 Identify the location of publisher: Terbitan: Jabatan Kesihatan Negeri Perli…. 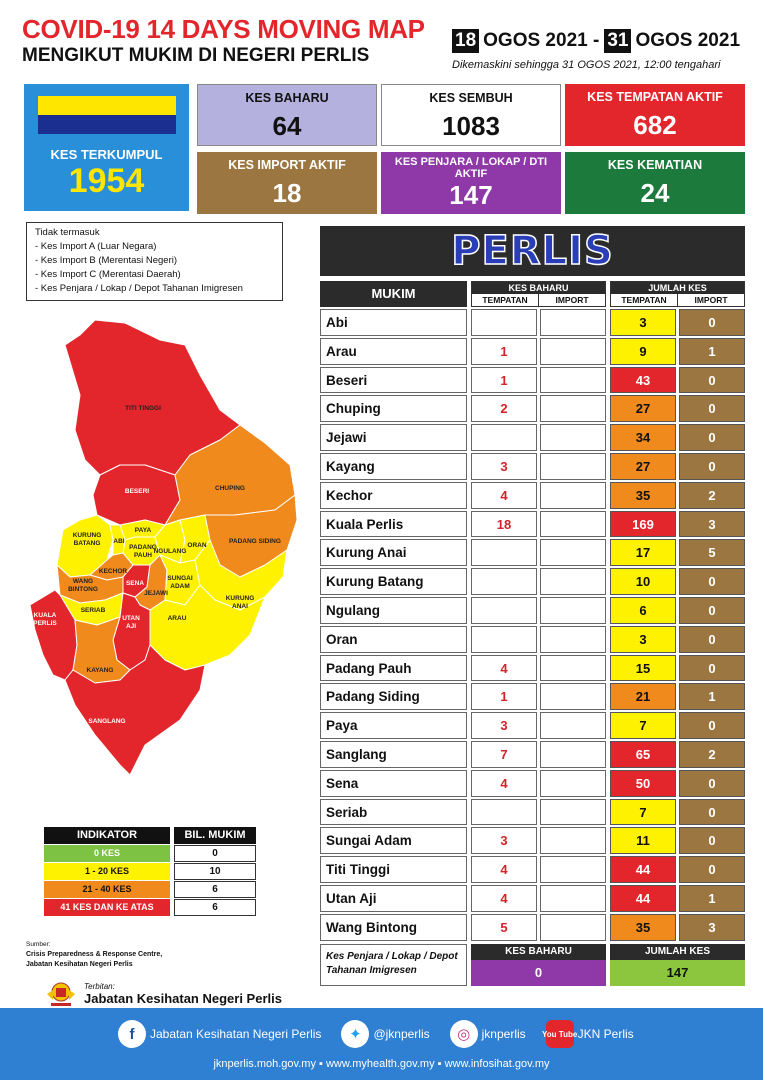
(163, 994).